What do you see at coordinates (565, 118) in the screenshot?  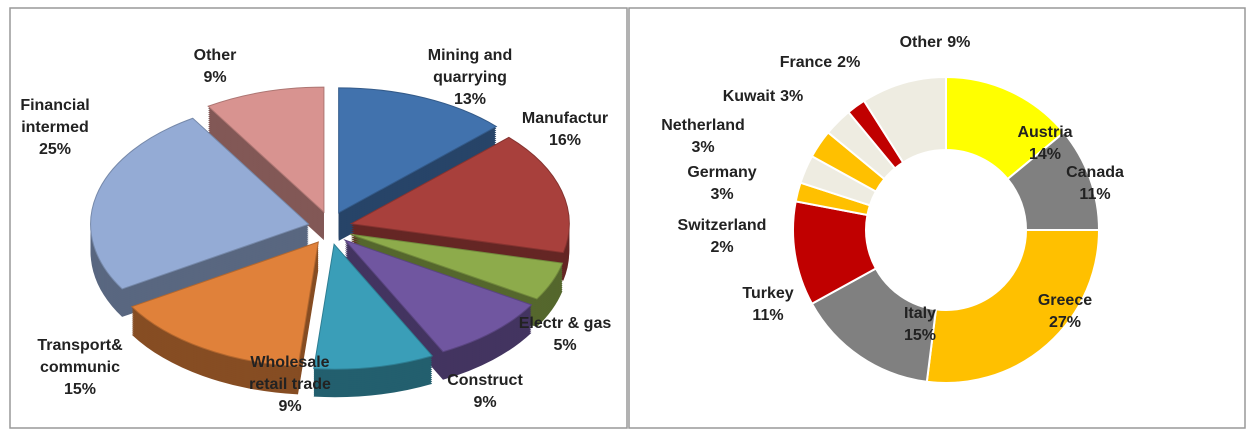 I see `slice-name: Manufactur` at bounding box center [565, 118].